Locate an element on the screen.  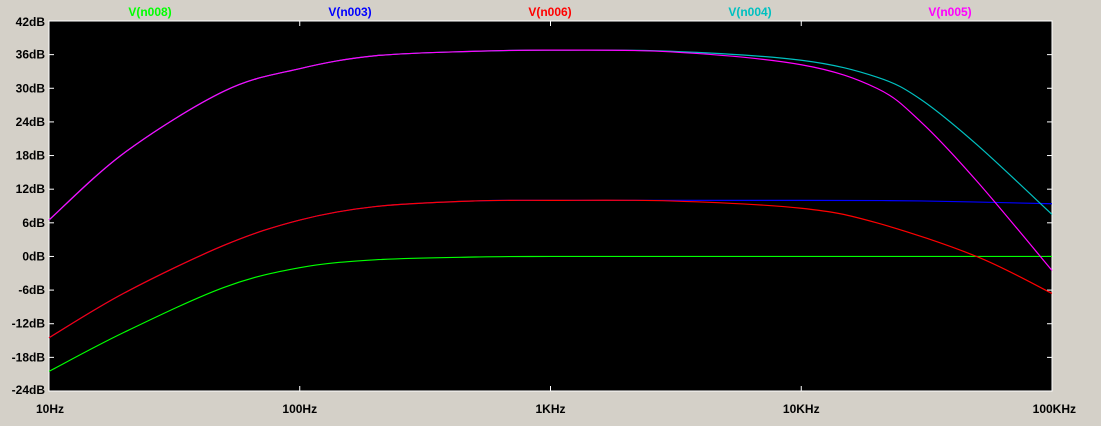
x-tick-label: 100KHz is located at coordinates (1054, 409).